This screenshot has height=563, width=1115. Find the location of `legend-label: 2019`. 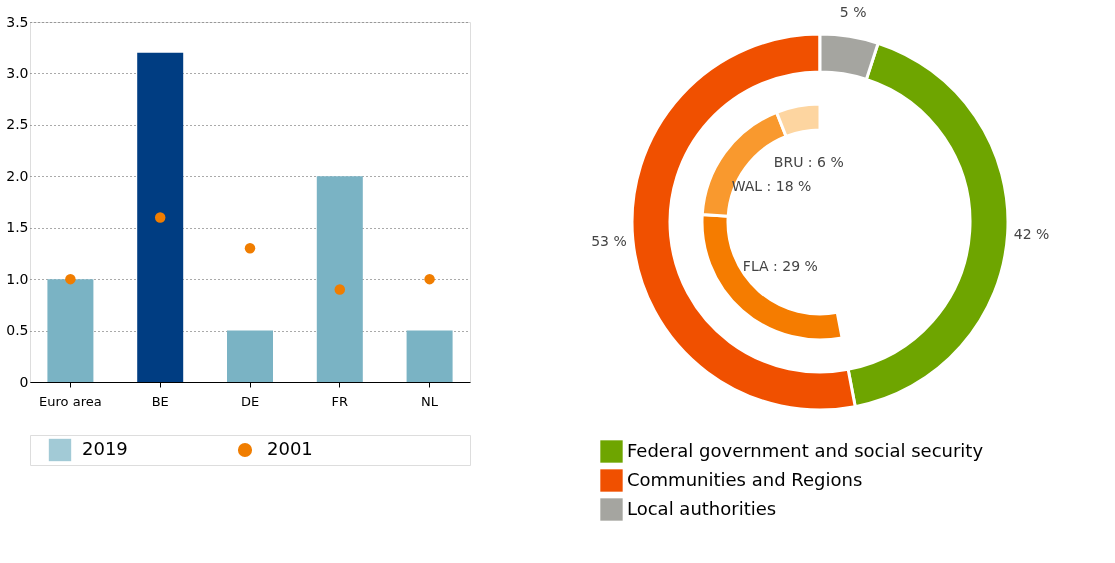

legend-label: 2019 is located at coordinates (105, 448).